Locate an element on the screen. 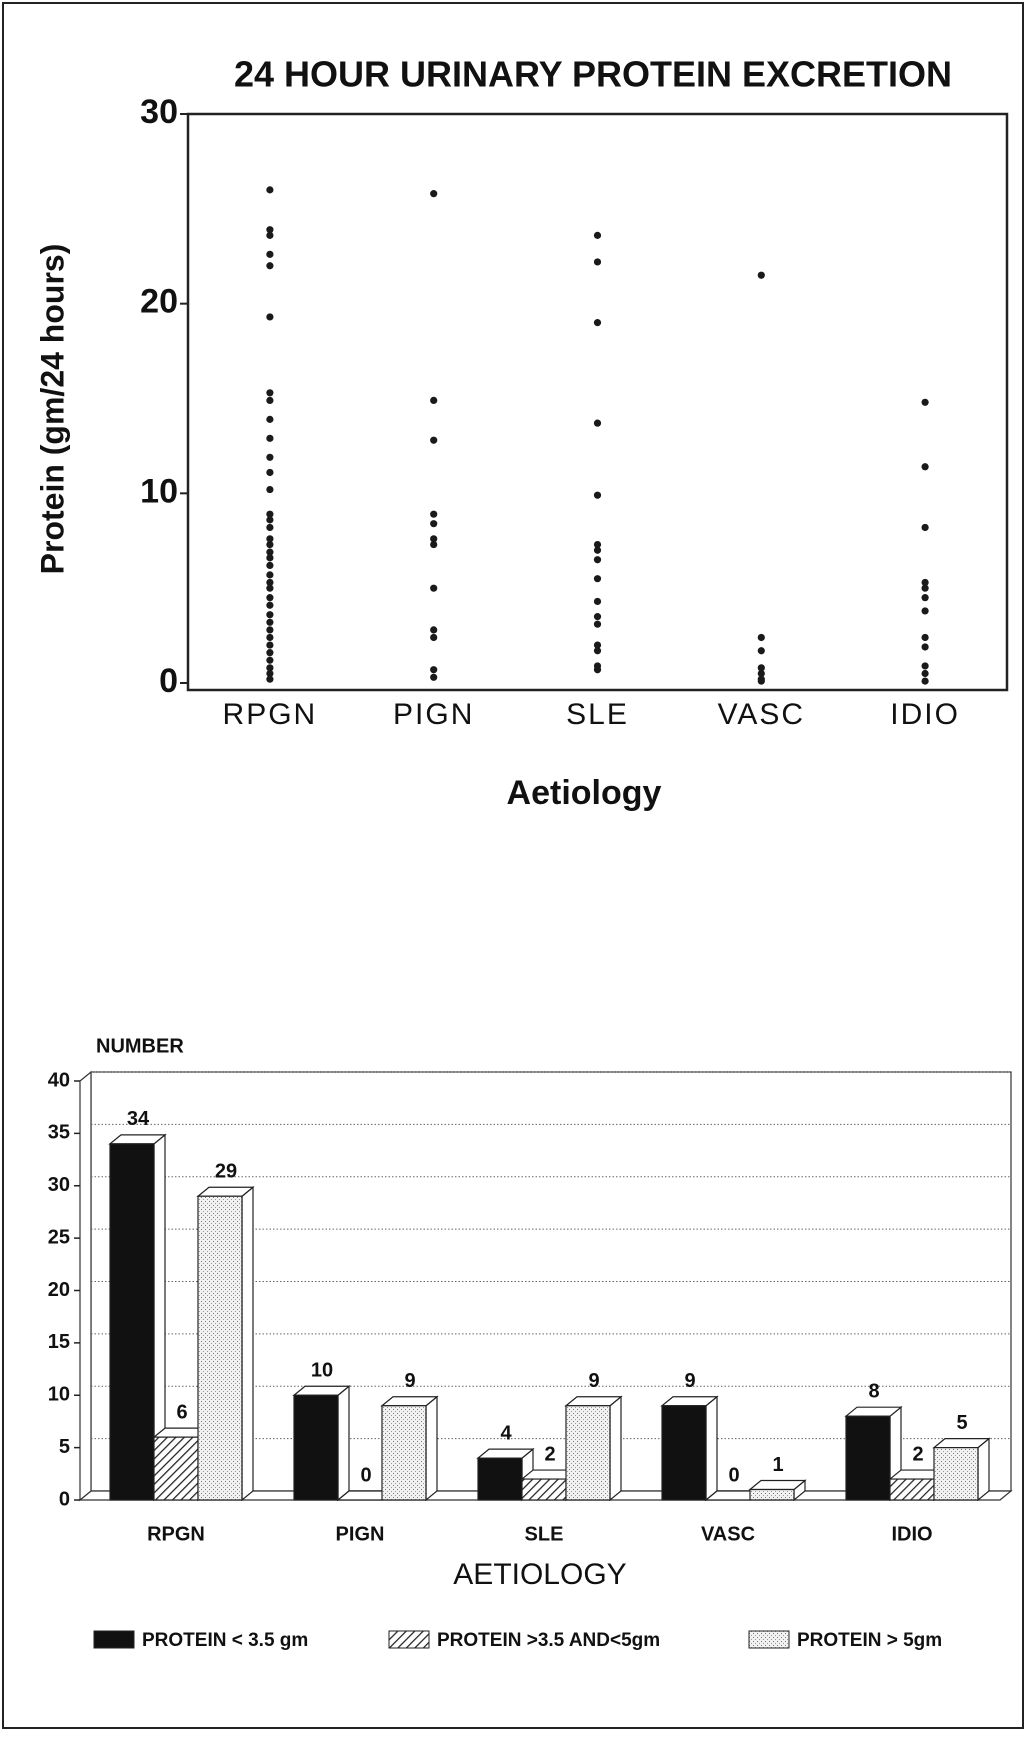 The width and height of the screenshot is (1027, 1737). y-tick-label: 25 is located at coordinates (59, 1237).